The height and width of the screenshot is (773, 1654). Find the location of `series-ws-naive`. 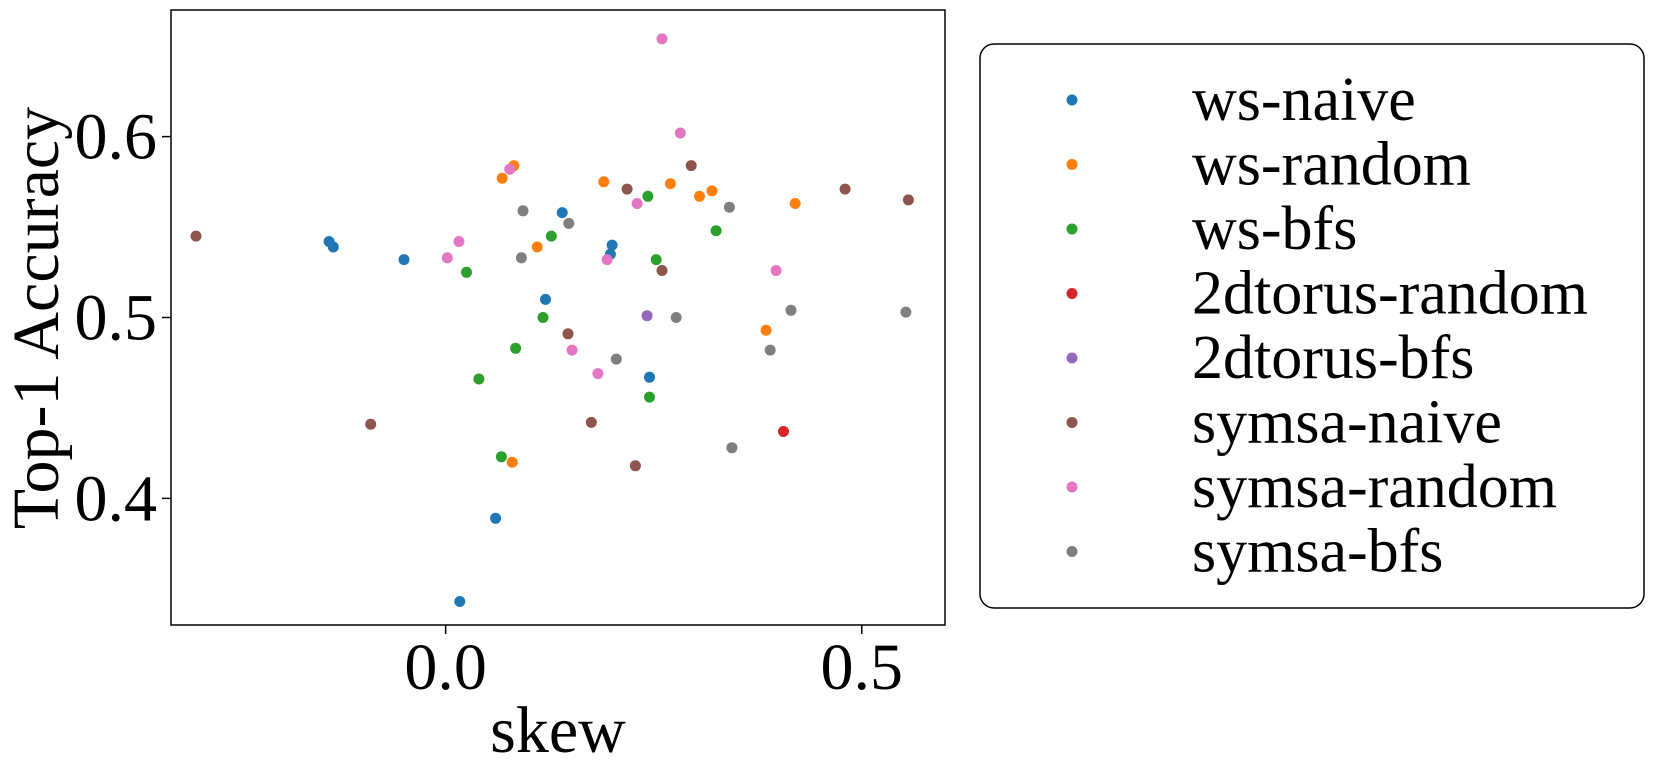

series-ws-naive is located at coordinates (489, 407).